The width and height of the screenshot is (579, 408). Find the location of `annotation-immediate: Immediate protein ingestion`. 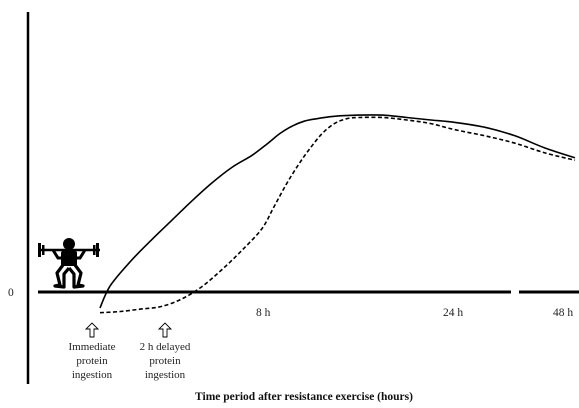

annotation-immediate: Immediate protein ingestion is located at coordinates (92, 351).